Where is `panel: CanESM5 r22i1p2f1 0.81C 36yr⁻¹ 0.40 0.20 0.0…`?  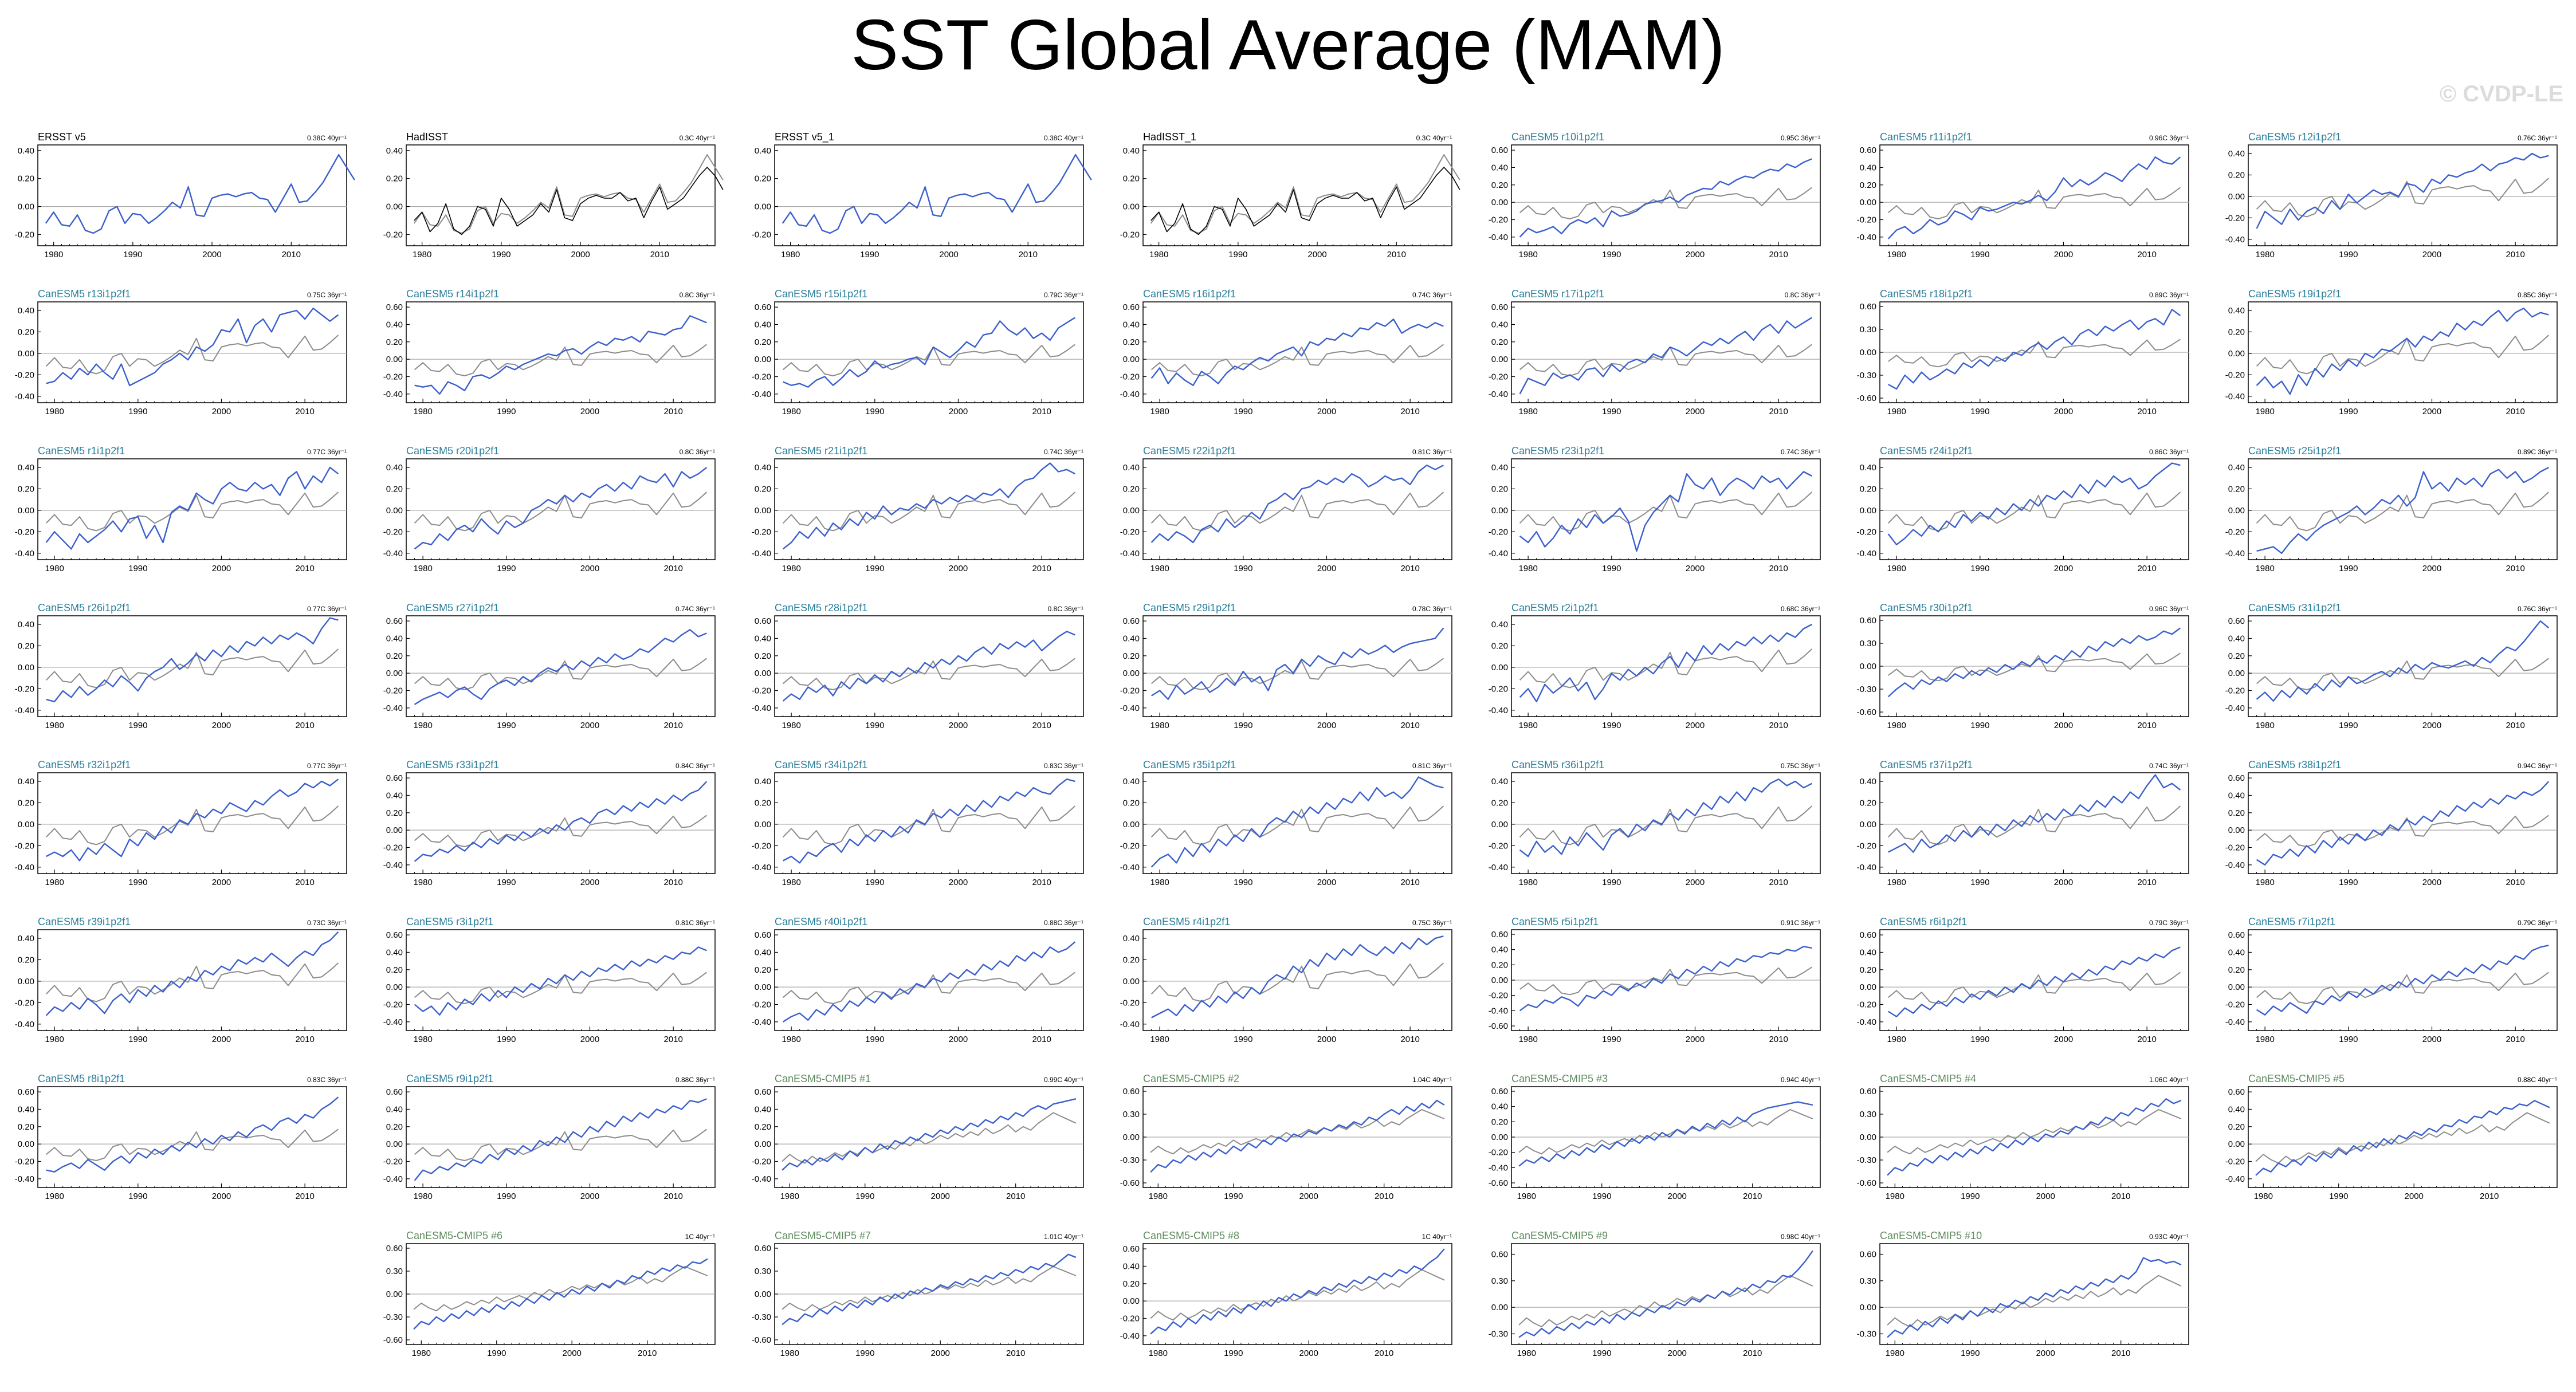 panel: CanESM5 r22i1p2f1 0.81C 36yr⁻¹ 0.40 0.20 0.0… is located at coordinates (1286, 509).